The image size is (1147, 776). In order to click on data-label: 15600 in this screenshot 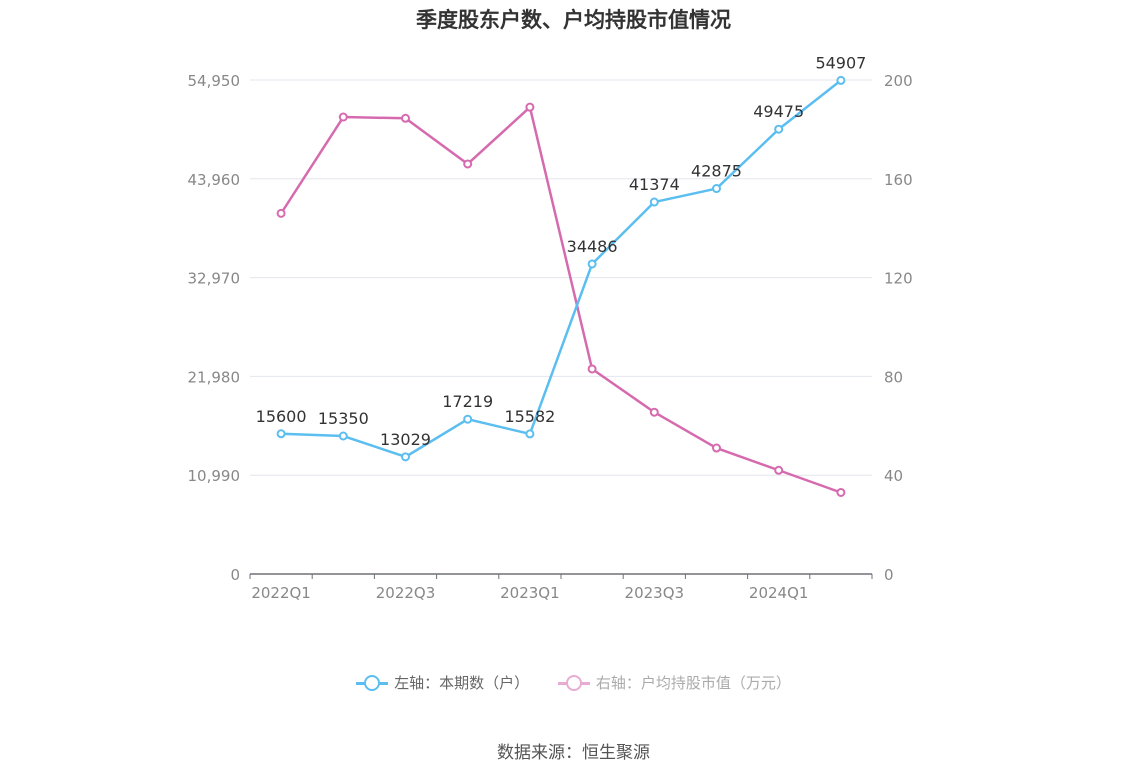, I will do `click(281, 416)`.